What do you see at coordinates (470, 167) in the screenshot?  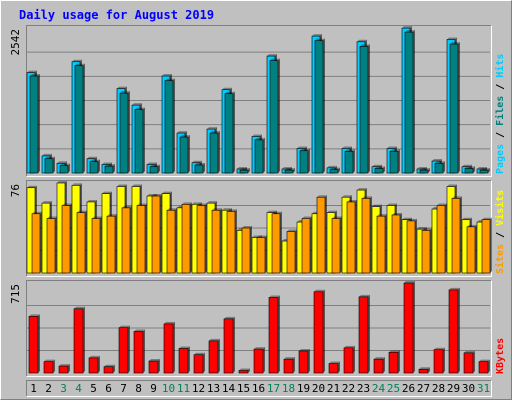 I see `bar-files-30-top` at bounding box center [470, 167].